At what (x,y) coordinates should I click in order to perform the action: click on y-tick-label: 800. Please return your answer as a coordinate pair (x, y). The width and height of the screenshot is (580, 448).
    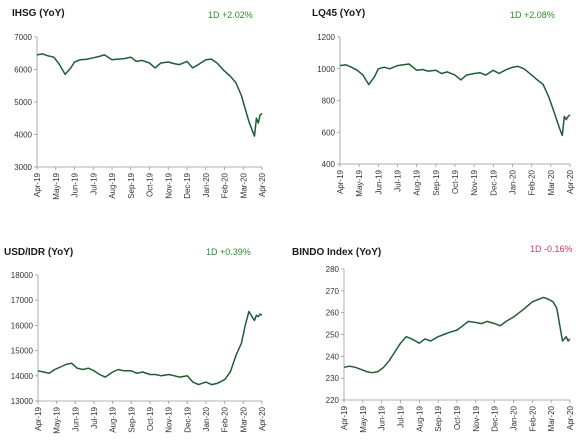
    Looking at the image, I should click on (329, 101).